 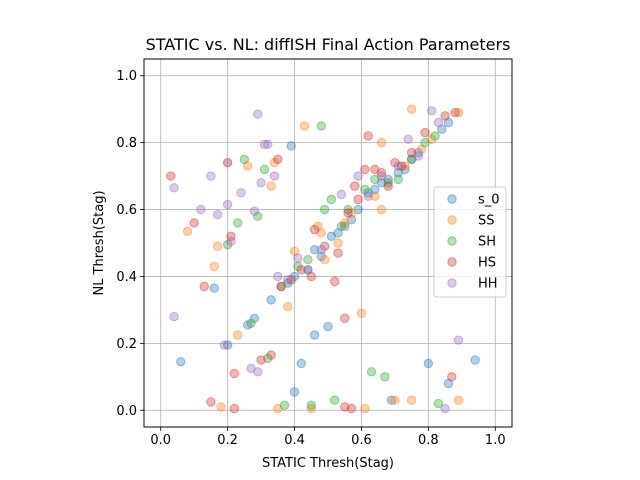 What do you see at coordinates (126, 210) in the screenshot?
I see `y-tick-label: 0.6` at bounding box center [126, 210].